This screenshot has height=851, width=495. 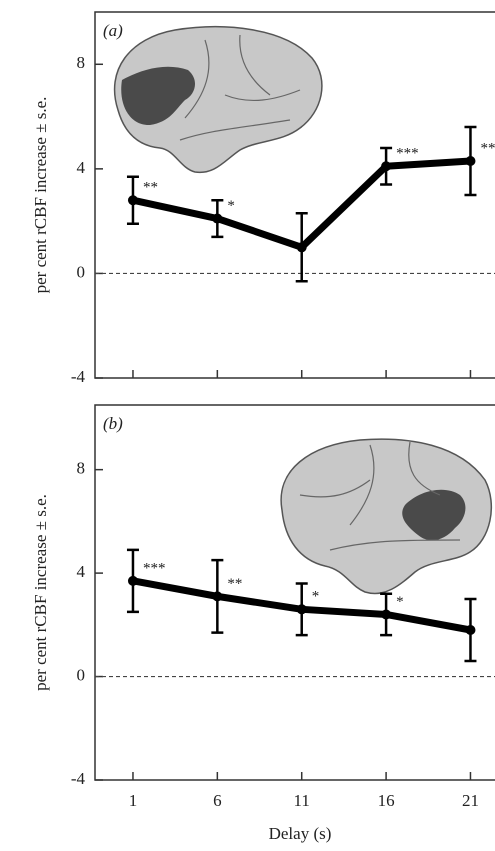 What do you see at coordinates (302, 800) in the screenshot?
I see `x-tick-label: 11` at bounding box center [302, 800].